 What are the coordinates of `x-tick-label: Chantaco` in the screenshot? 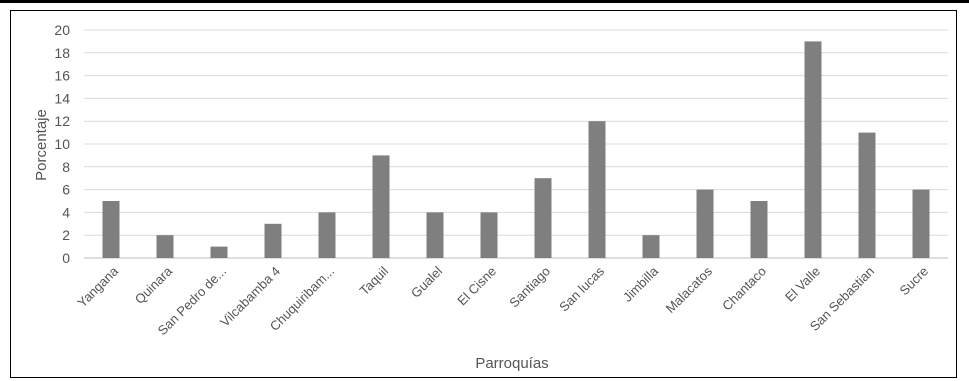 It's located at (744, 289).